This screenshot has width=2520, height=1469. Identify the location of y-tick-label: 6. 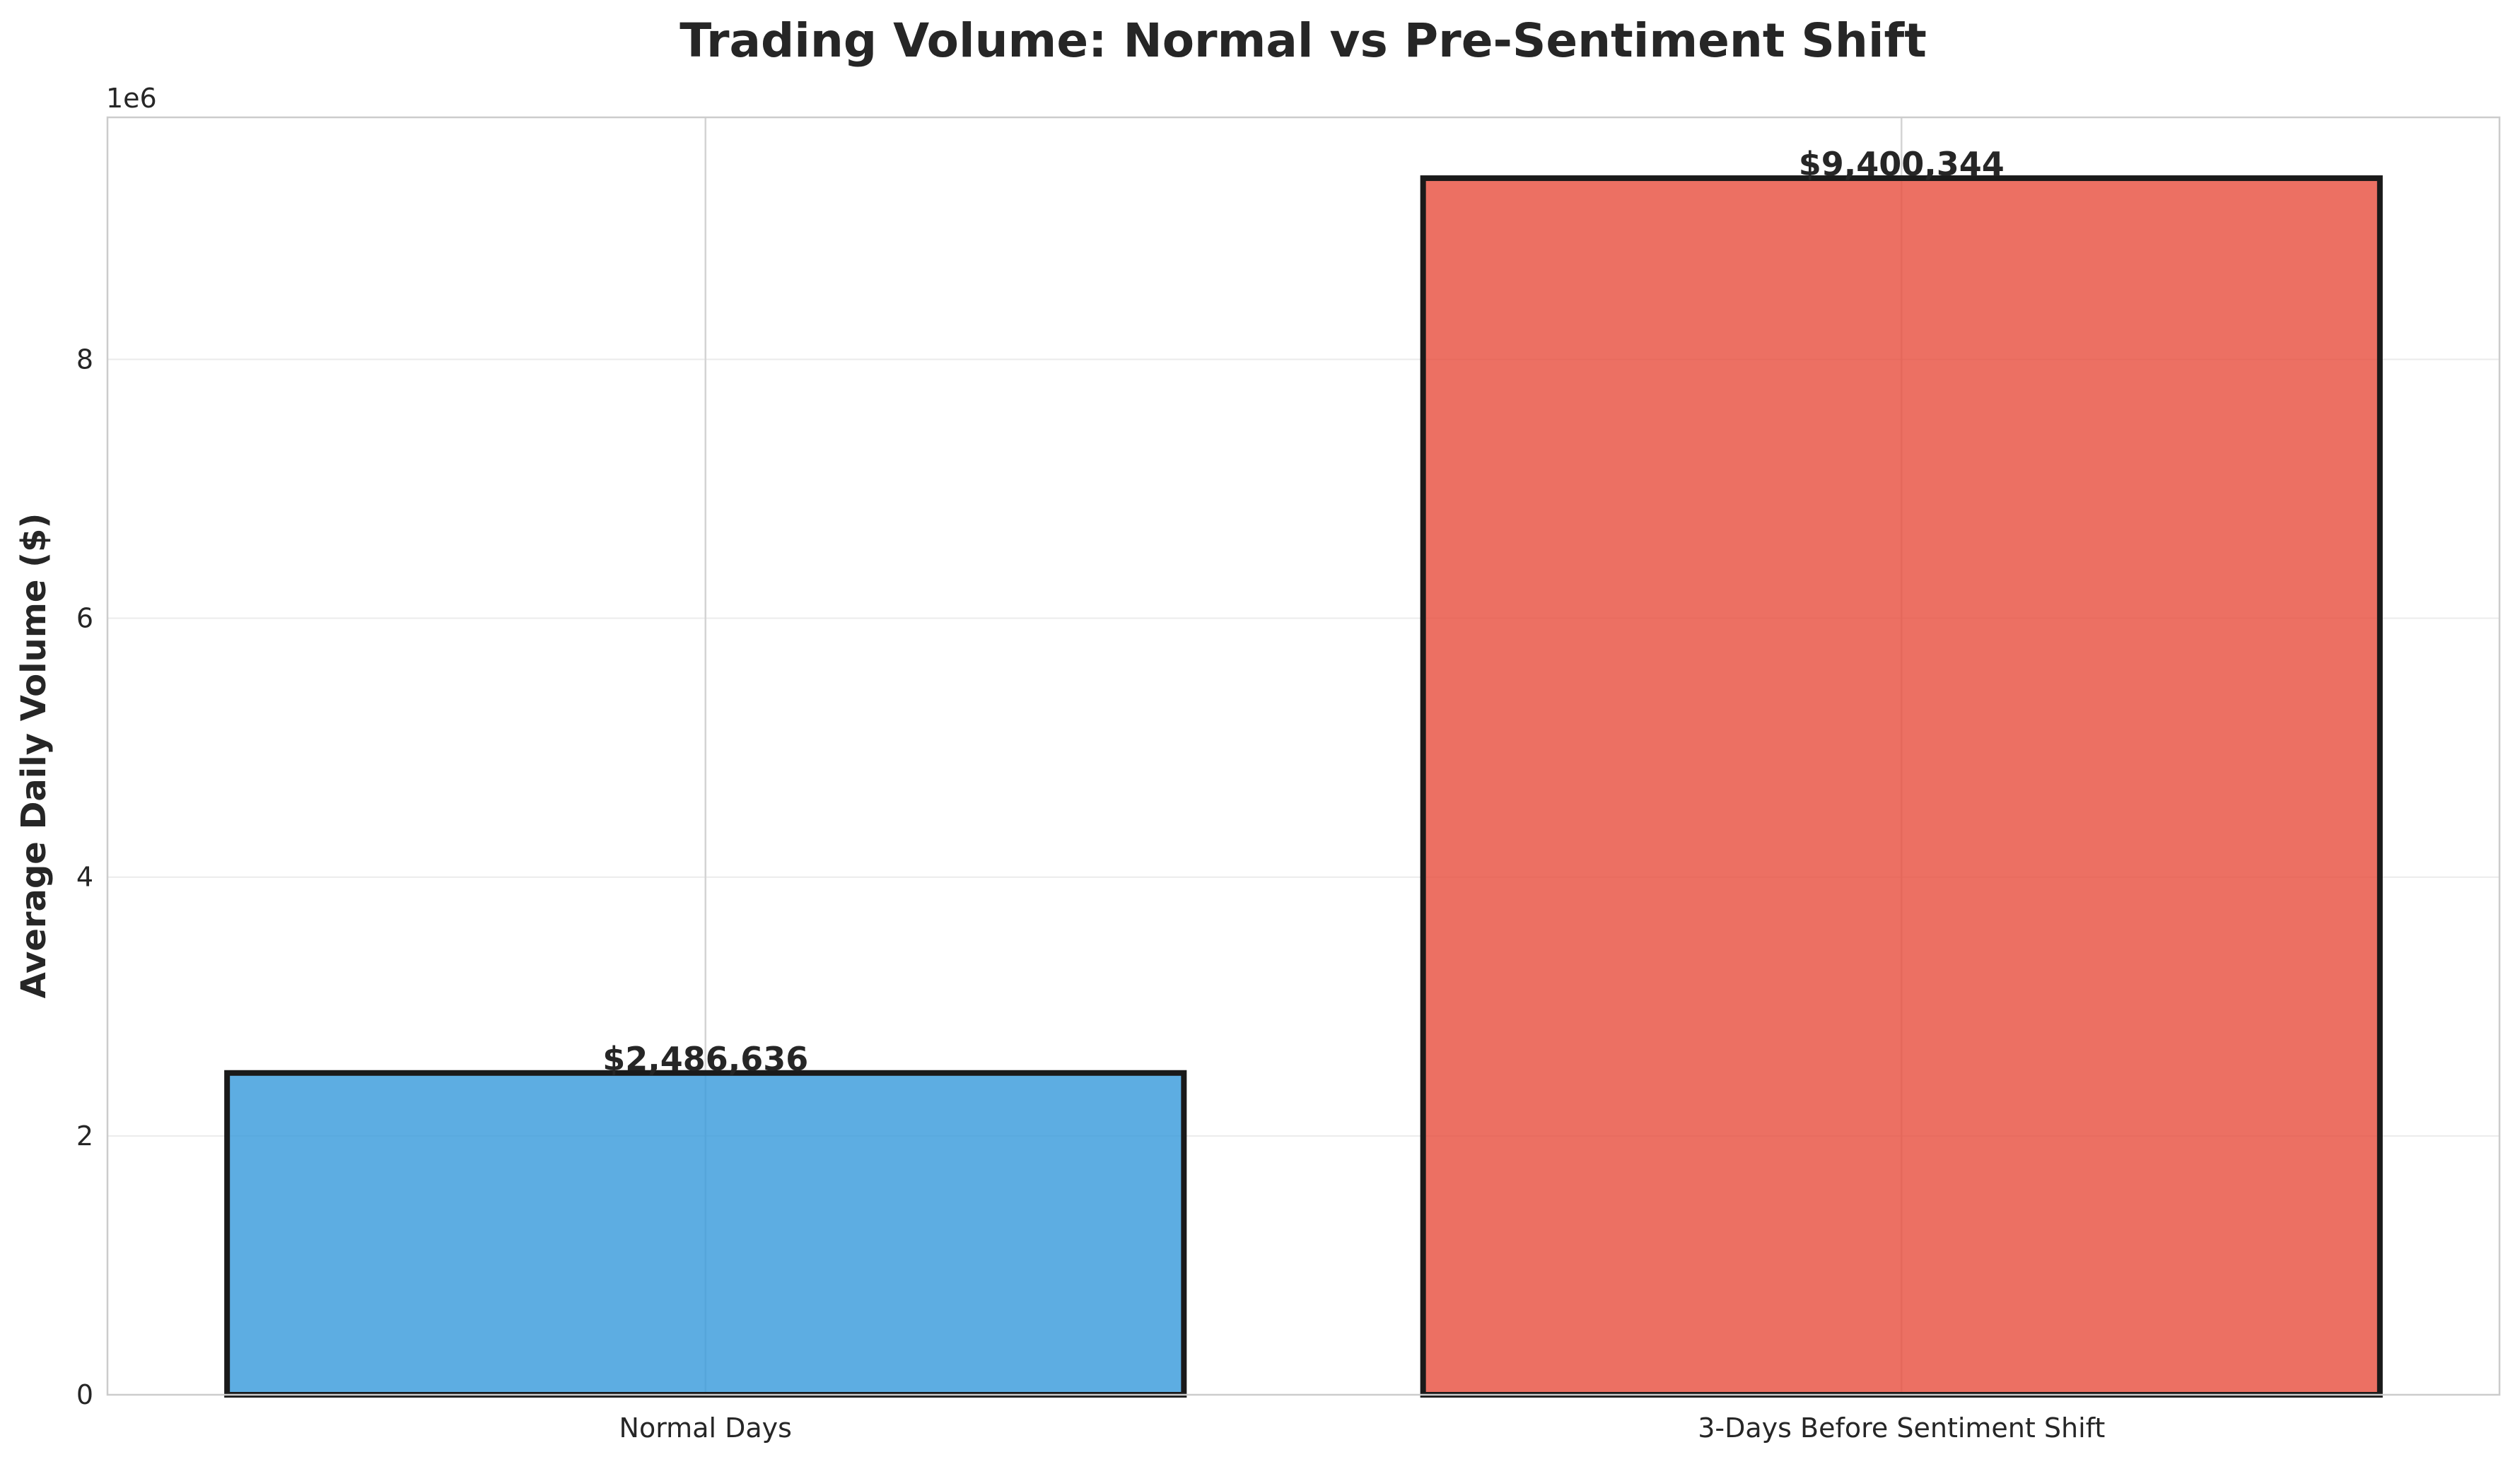
(84, 618).